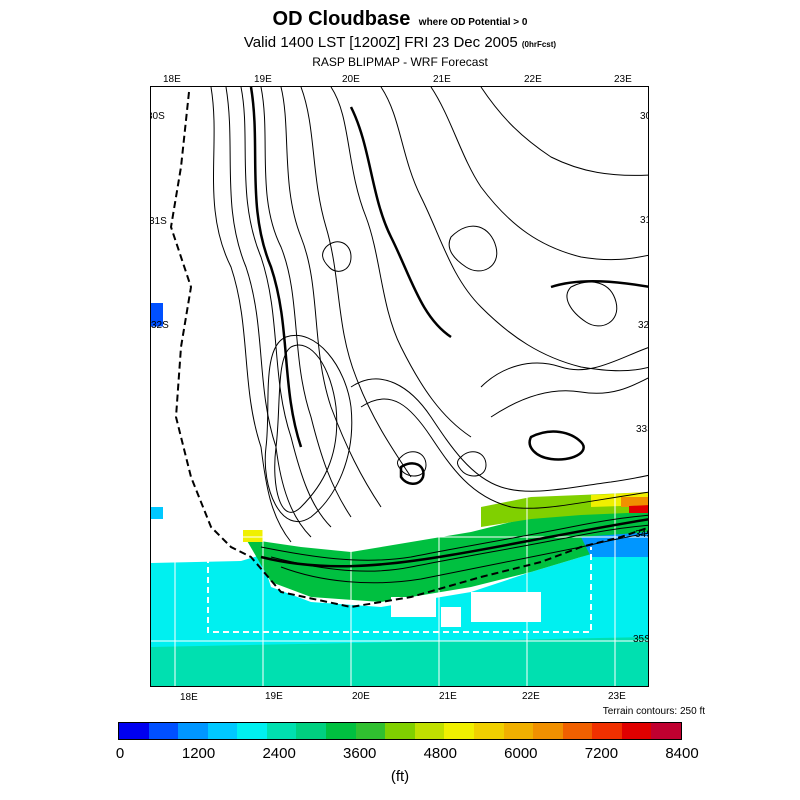 The image size is (800, 800). I want to click on model-label: RASP BLIPMAP - WRF Forecast, so click(400, 62).